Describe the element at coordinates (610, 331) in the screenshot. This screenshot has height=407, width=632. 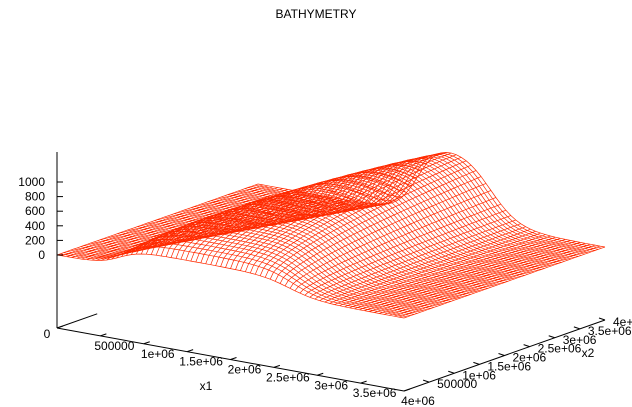
I see `x2-tick-label: 3.5e+06` at that location.